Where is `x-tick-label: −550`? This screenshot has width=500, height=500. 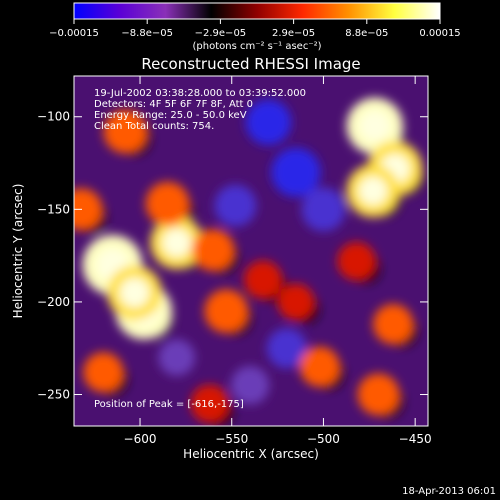
x-tick-label: −550 is located at coordinates (231, 439).